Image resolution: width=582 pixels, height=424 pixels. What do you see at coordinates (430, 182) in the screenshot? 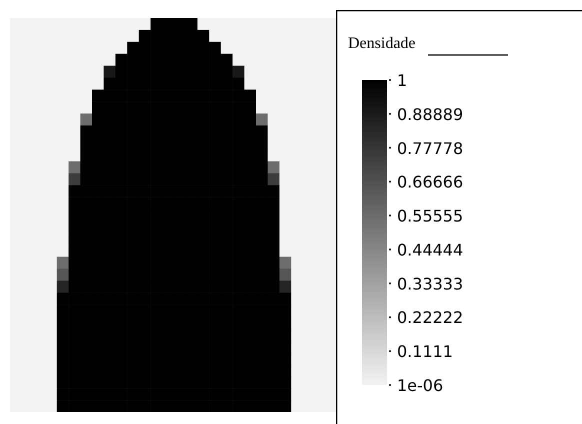
I see `color-bar-label: 0.66666` at bounding box center [430, 182].